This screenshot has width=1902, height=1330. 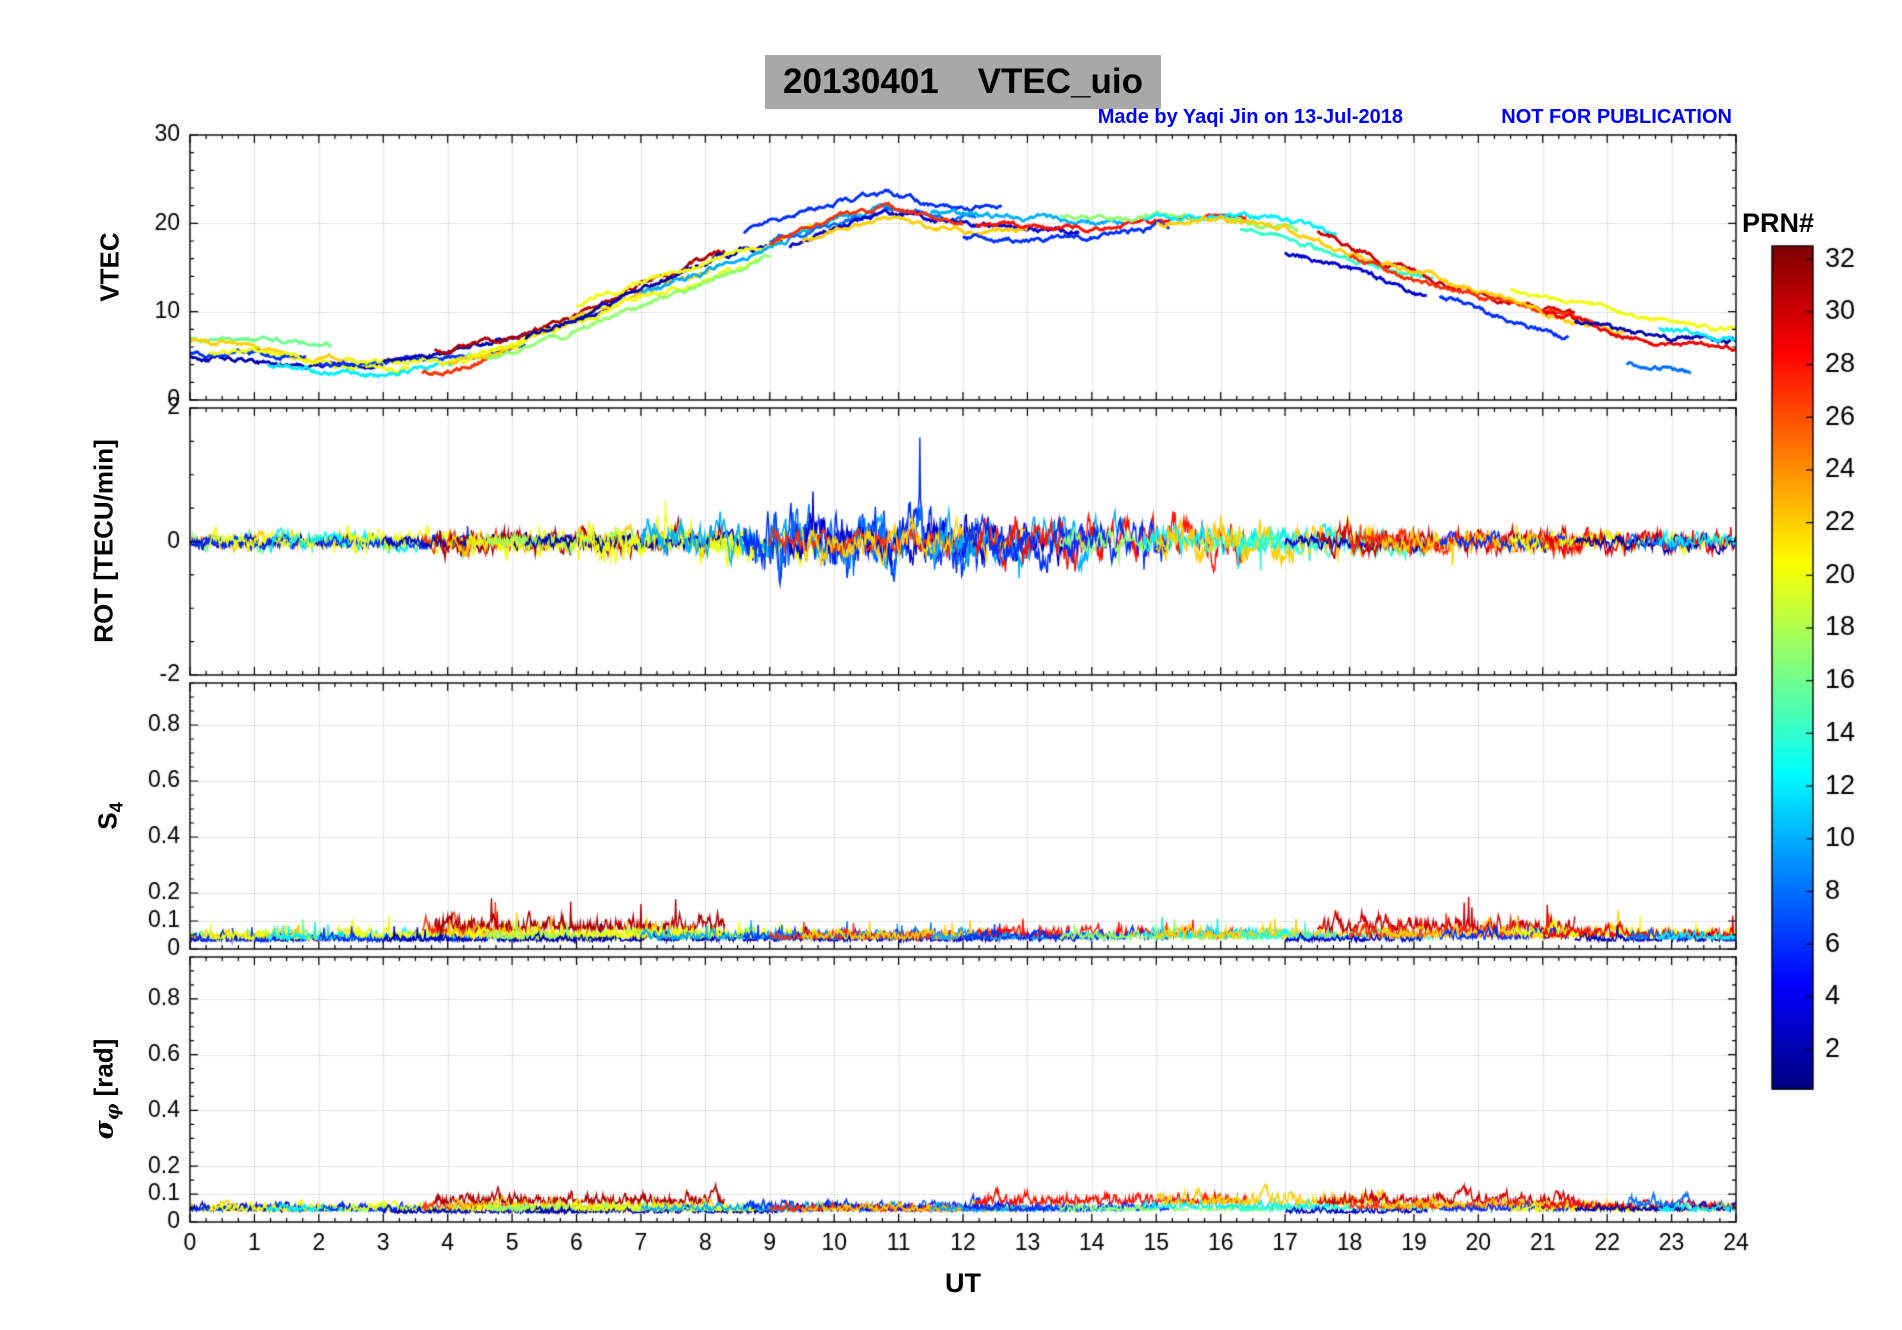 I want to click on not-for-publication-text: NOT FOR PUBLICATION, so click(x=1616, y=117).